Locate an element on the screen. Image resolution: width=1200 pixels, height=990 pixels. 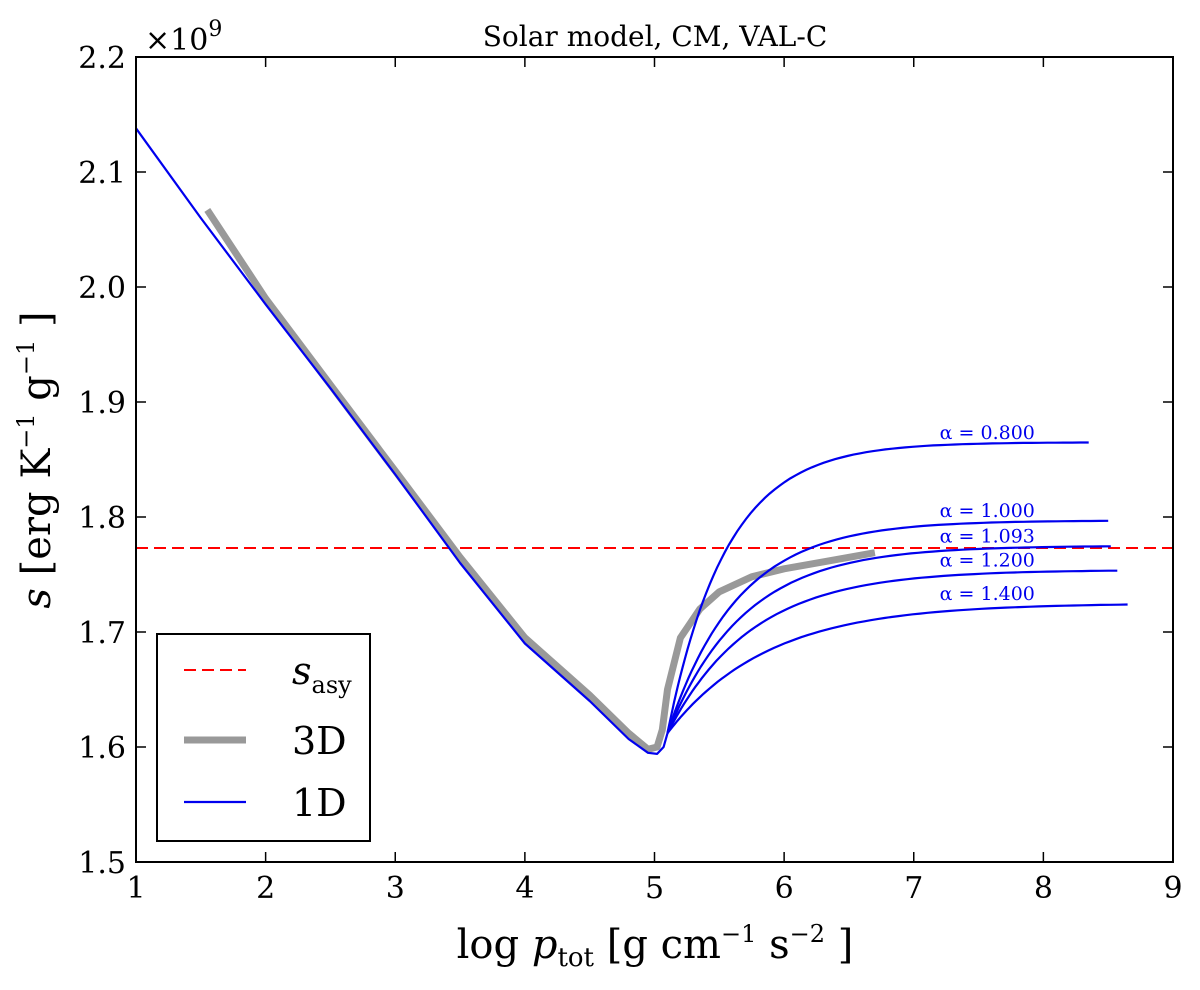
y-tick-label: 1.5 is located at coordinates (102, 863).